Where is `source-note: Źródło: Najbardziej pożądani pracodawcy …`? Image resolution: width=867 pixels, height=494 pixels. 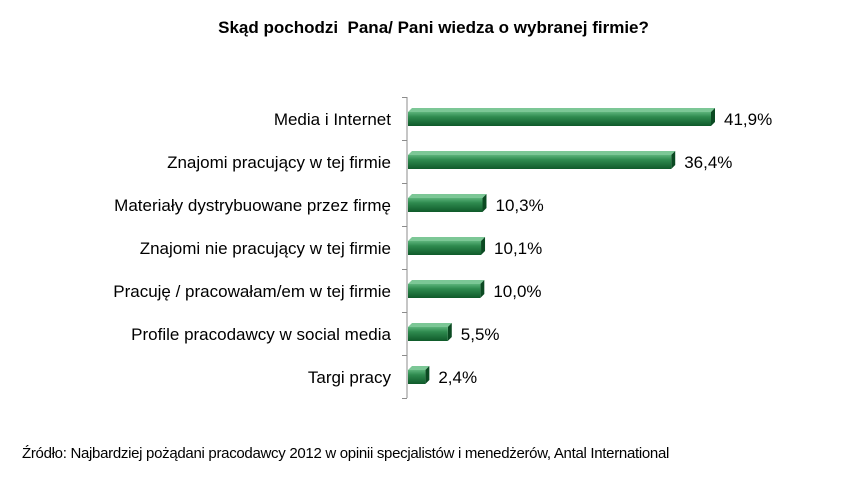 source-note: Źródło: Najbardziej pożądani pracodawcy … is located at coordinates (346, 453).